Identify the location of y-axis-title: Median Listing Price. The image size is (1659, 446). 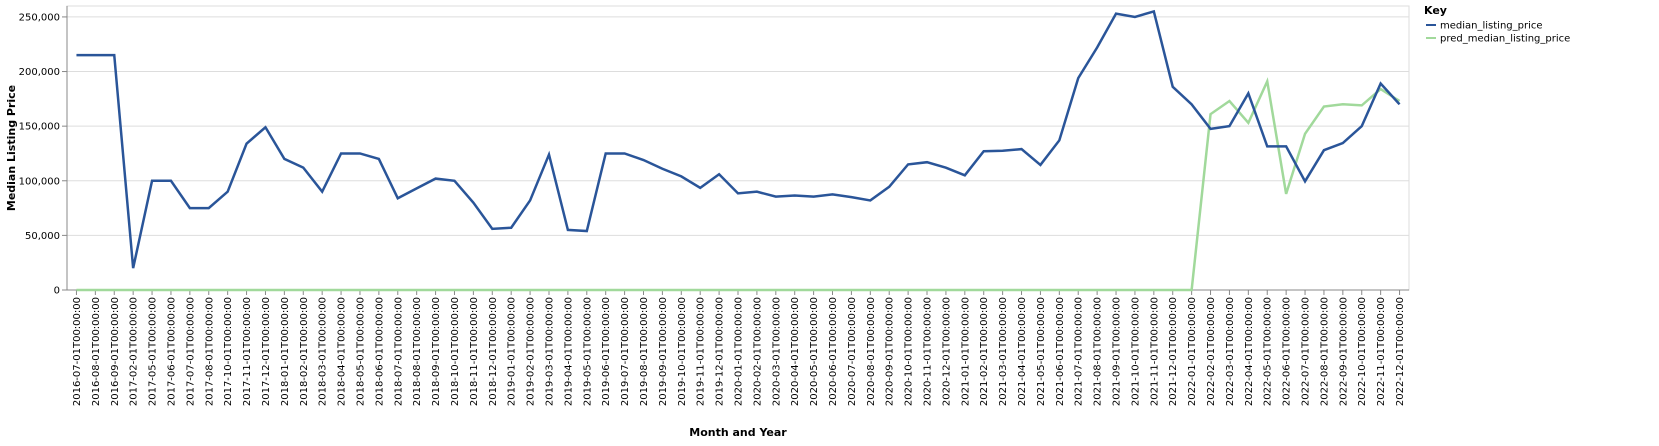
(11, 148).